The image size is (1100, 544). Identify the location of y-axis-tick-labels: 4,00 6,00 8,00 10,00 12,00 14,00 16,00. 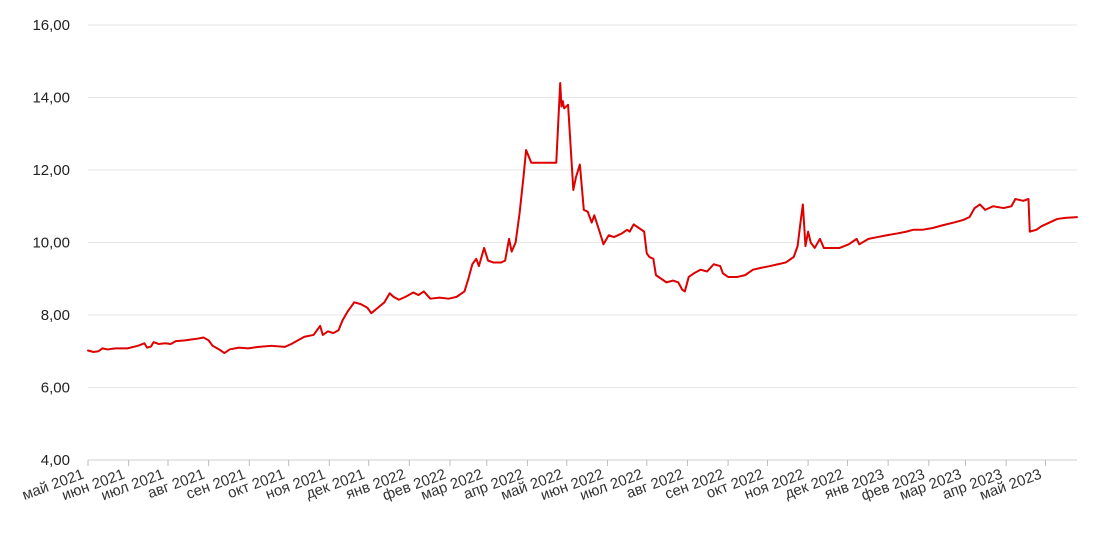
(51, 243).